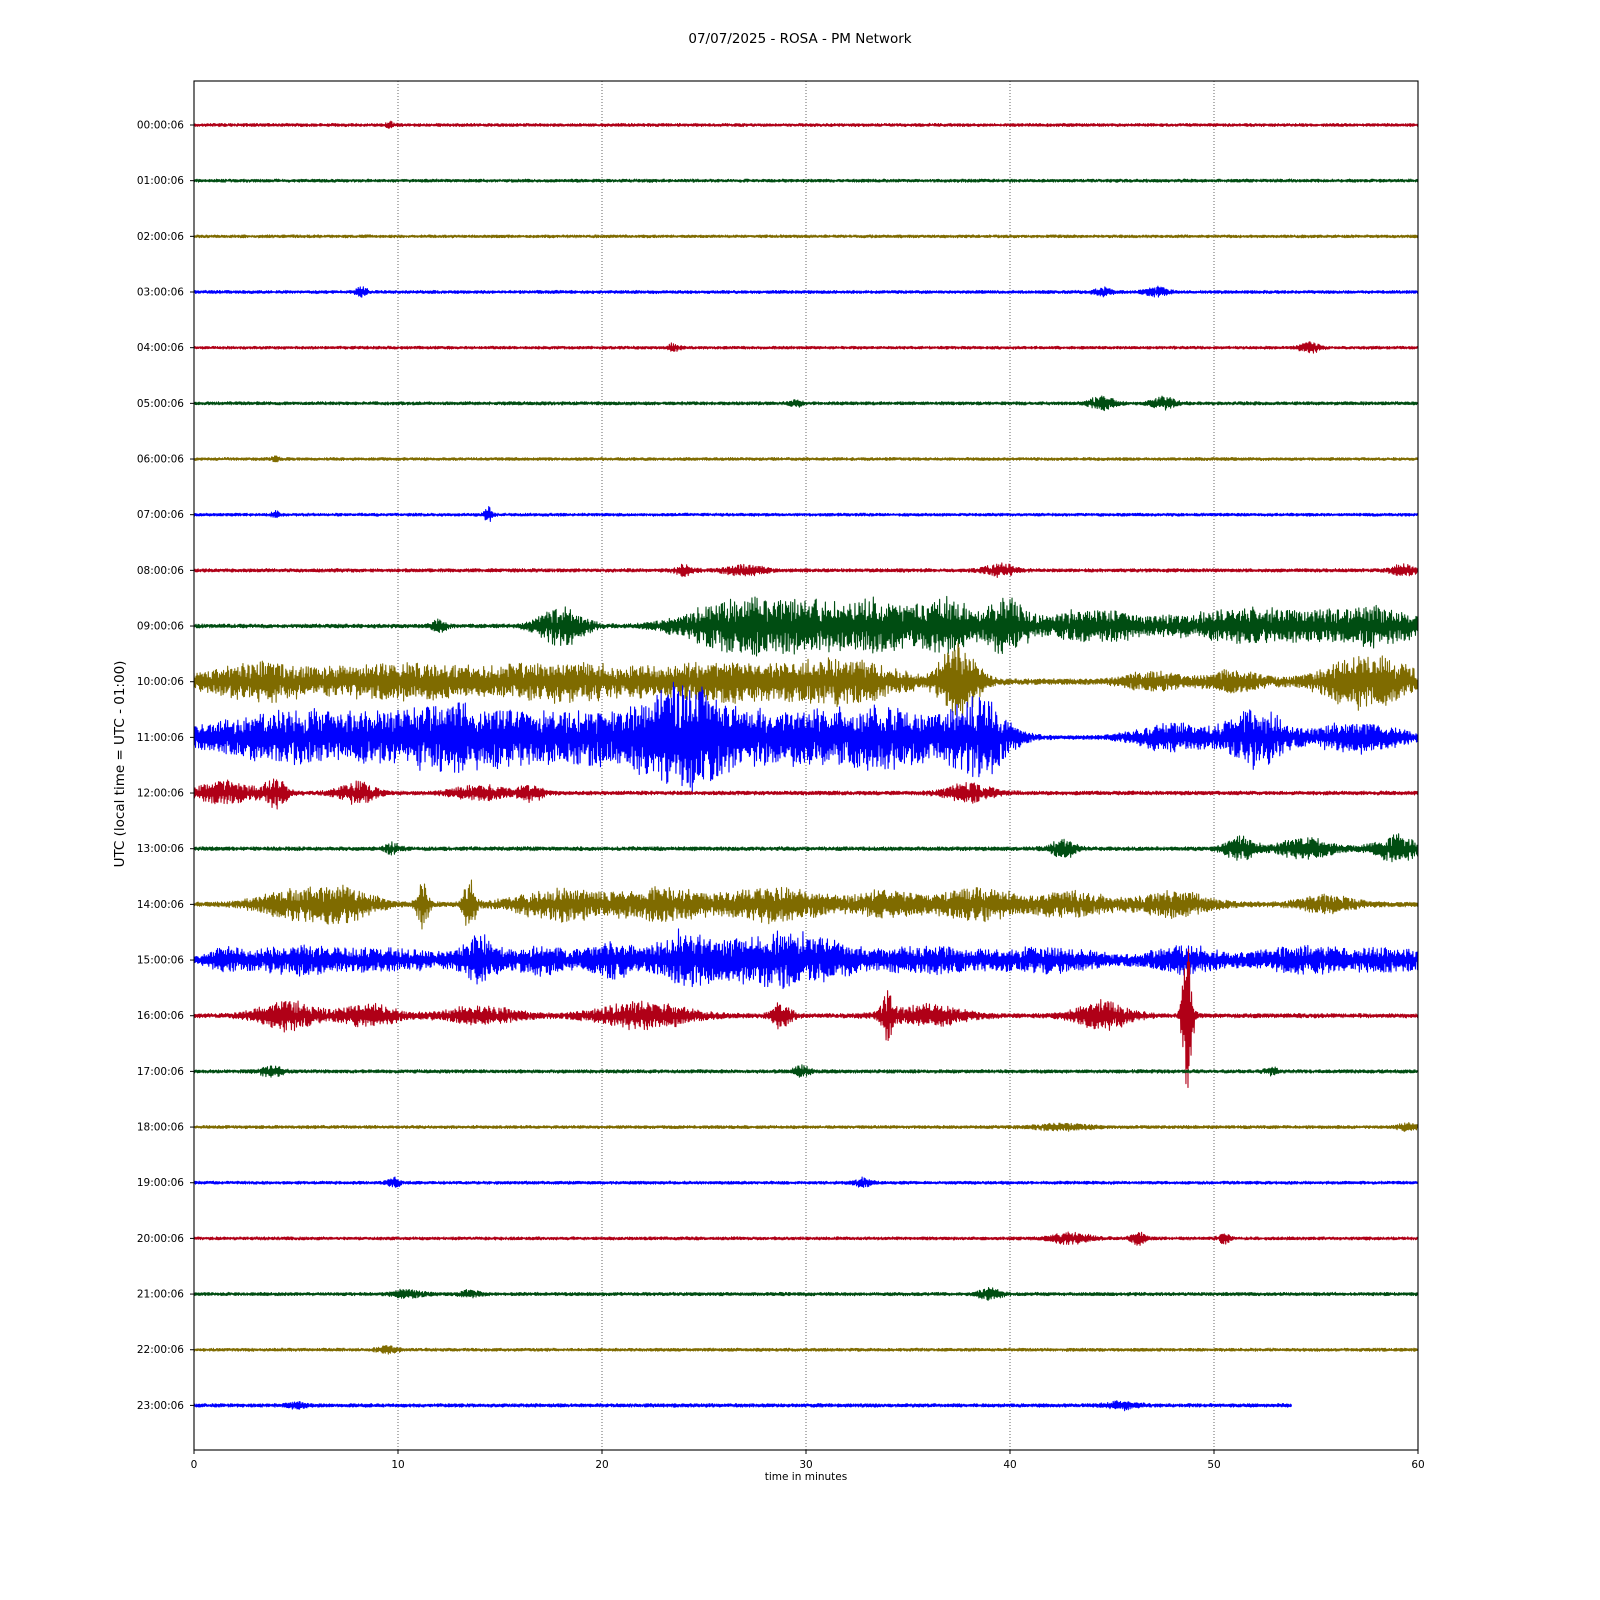 The width and height of the screenshot is (1600, 1600). What do you see at coordinates (160, 404) in the screenshot?
I see `y-tick-label: 05:00:06` at bounding box center [160, 404].